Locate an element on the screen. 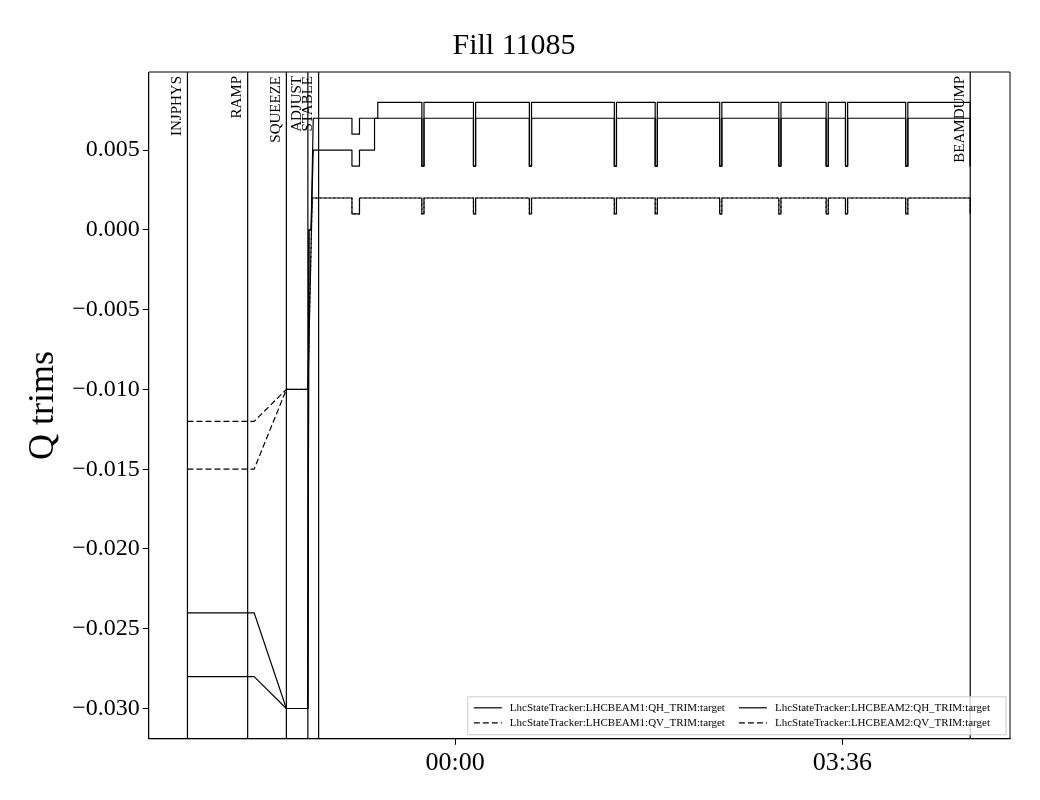 The height and width of the screenshot is (800, 1040). x-tick-label: 03:36 is located at coordinates (842, 762).